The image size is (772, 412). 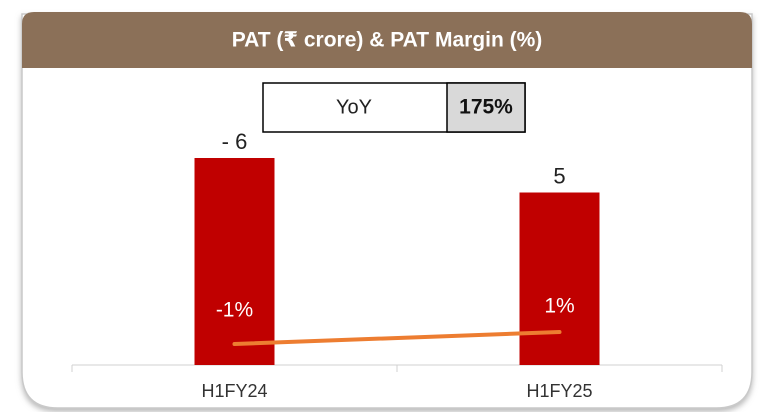 I want to click on yoy-value: 175%, so click(x=486, y=107).